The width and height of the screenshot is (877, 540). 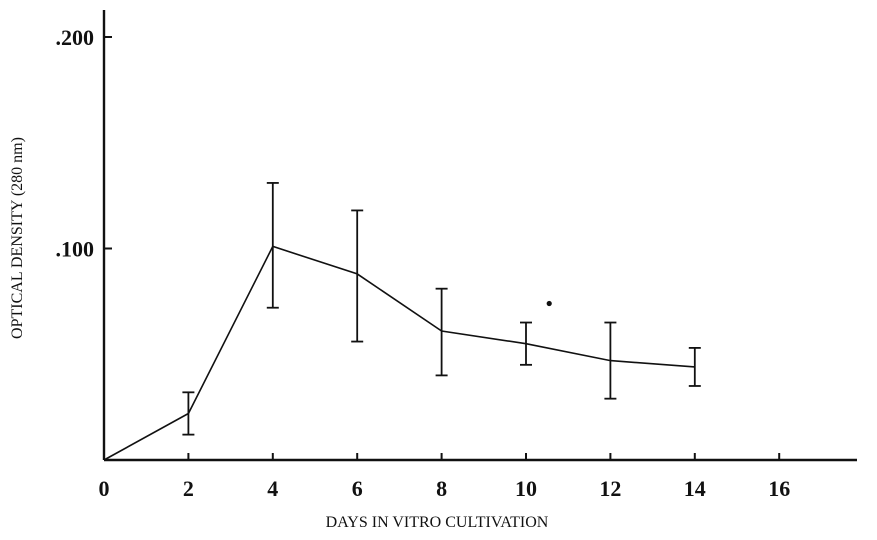 I want to click on x-tick-label: 6, so click(x=357, y=488).